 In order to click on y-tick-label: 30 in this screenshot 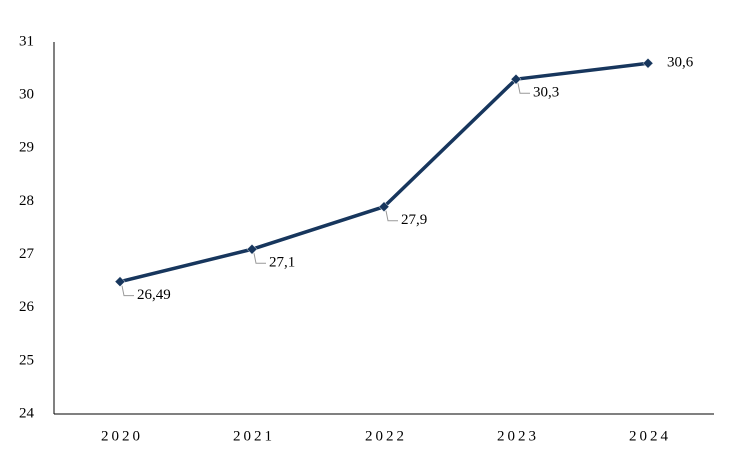, I will do `click(26, 95)`.